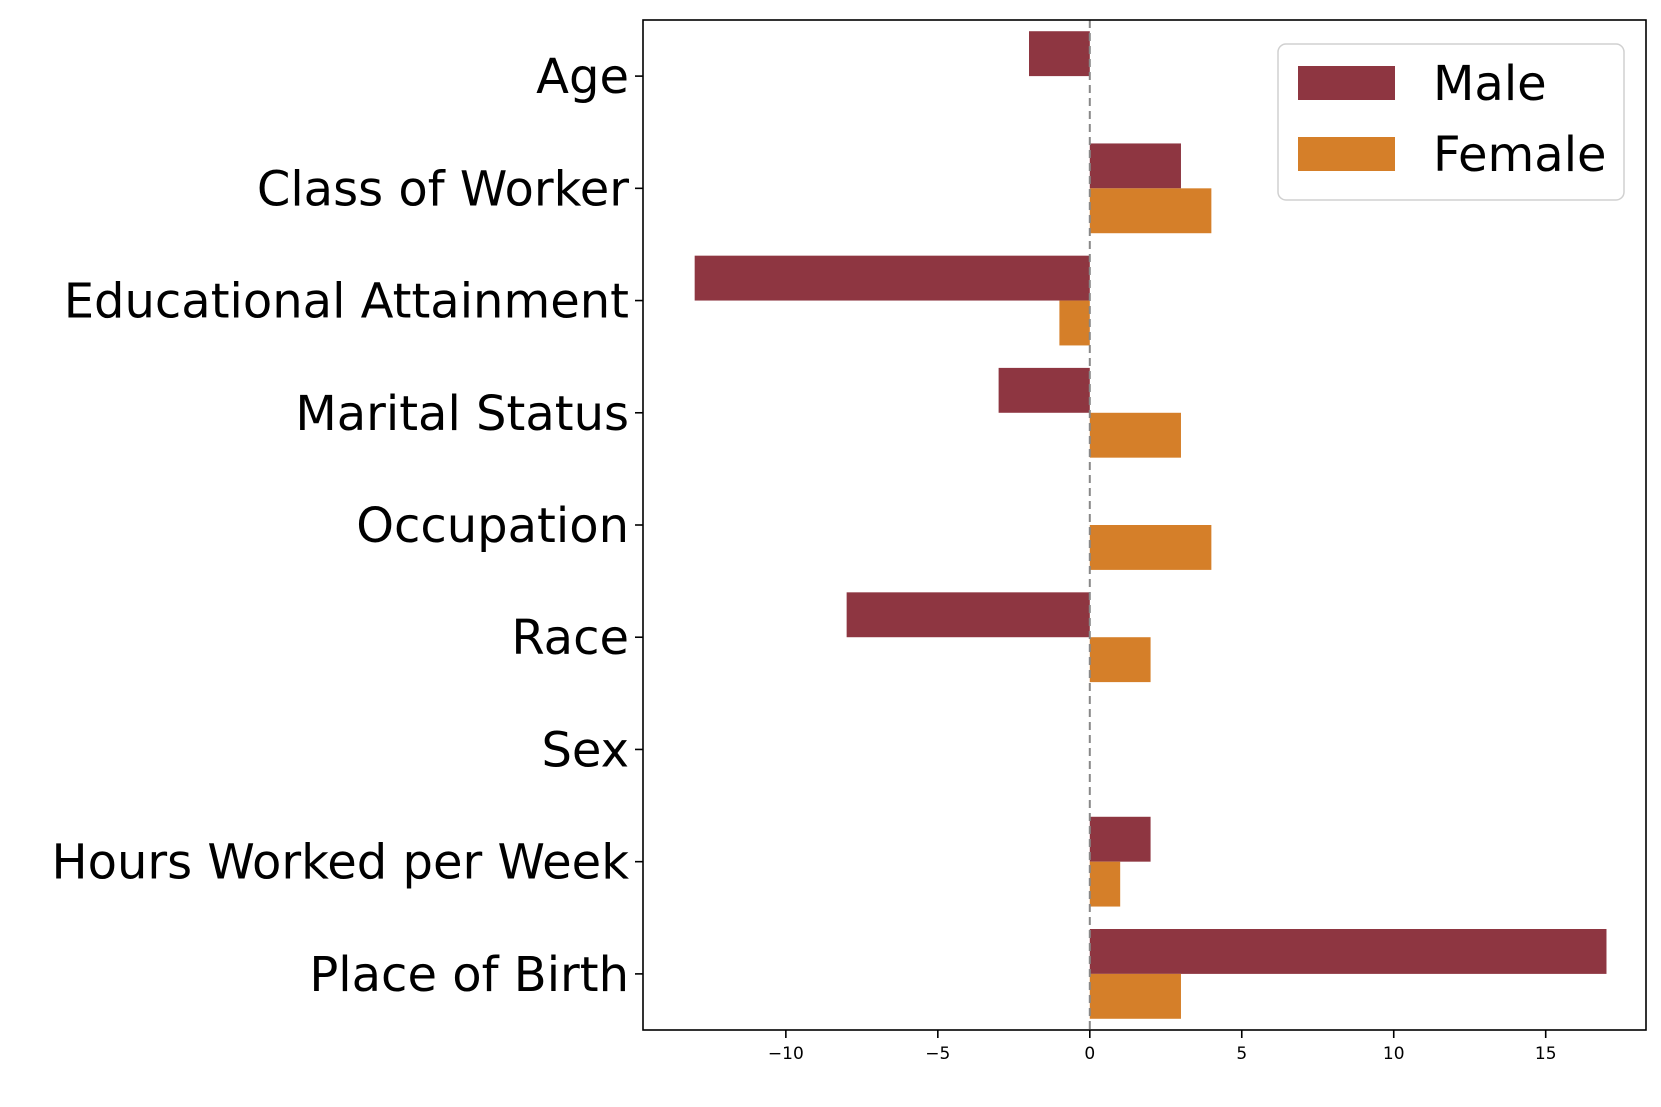 The height and width of the screenshot is (1107, 1661). I want to click on y-tick-label: Sex, so click(585, 750).